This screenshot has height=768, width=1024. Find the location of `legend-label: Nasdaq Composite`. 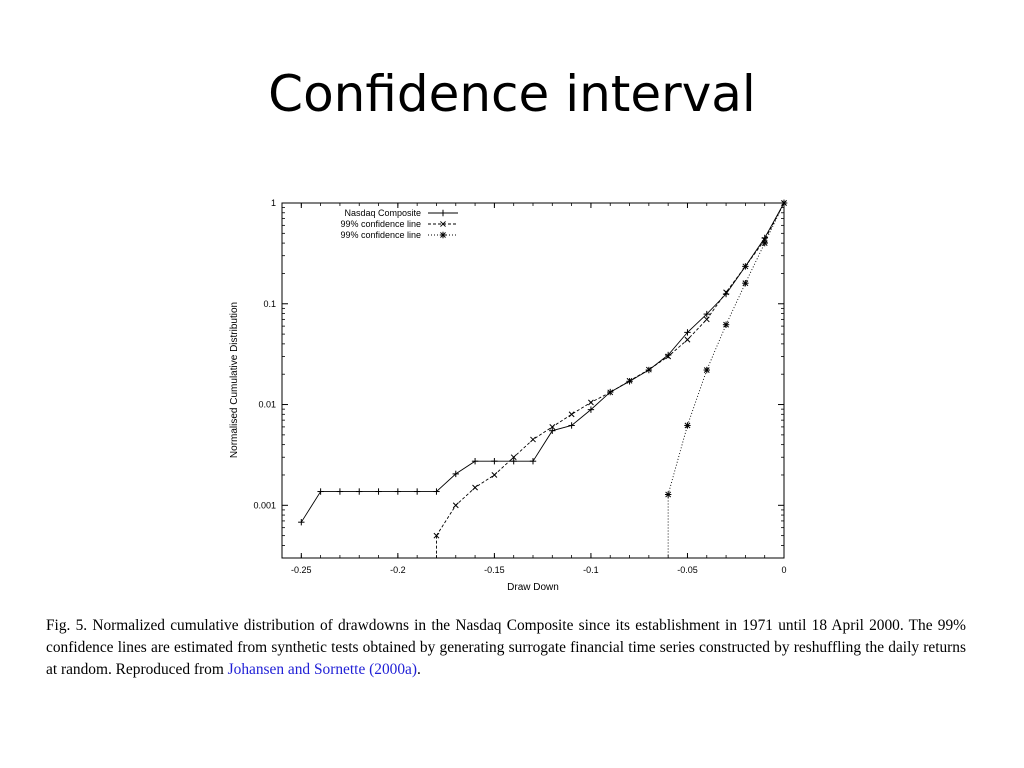

legend-label: Nasdaq Composite is located at coordinates (382, 213).